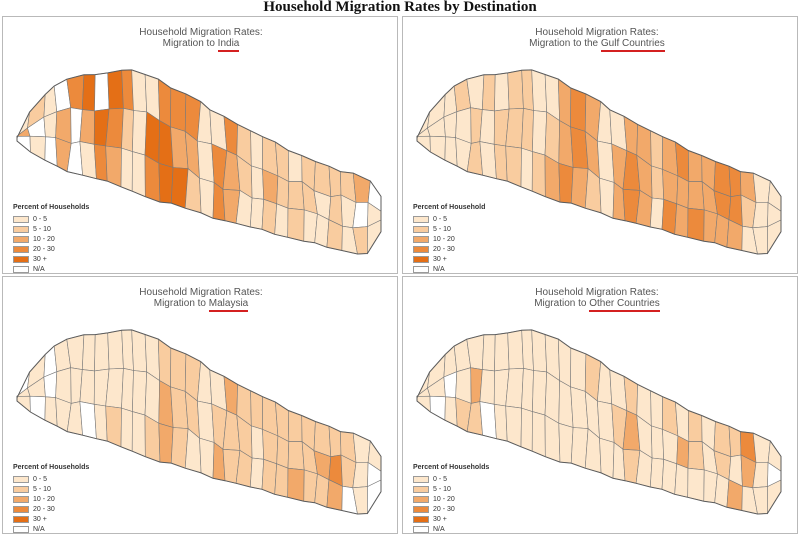 This screenshot has height=536, width=800. Describe the element at coordinates (51, 207) in the screenshot. I see `legend-title: Percent of Households` at that location.